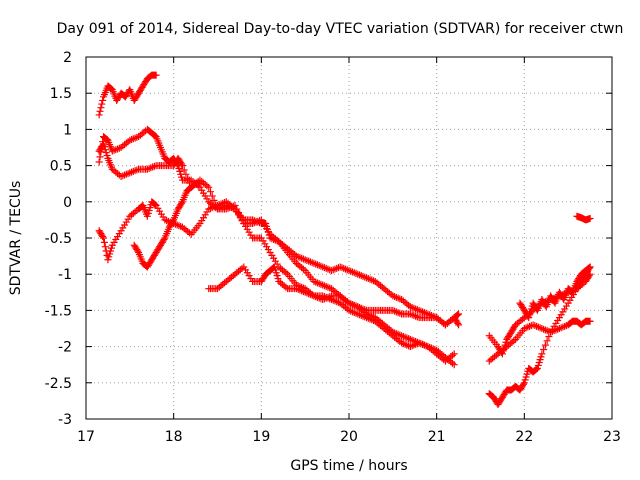  Describe the element at coordinates (58, 311) in the screenshot. I see `y-tick-label: -1.5` at that location.